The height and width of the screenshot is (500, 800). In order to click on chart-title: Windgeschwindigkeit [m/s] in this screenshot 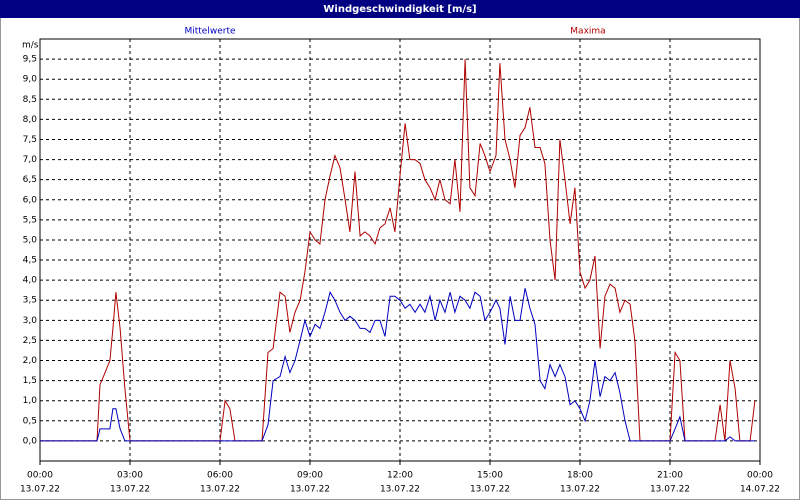, I will do `click(399, 9)`.